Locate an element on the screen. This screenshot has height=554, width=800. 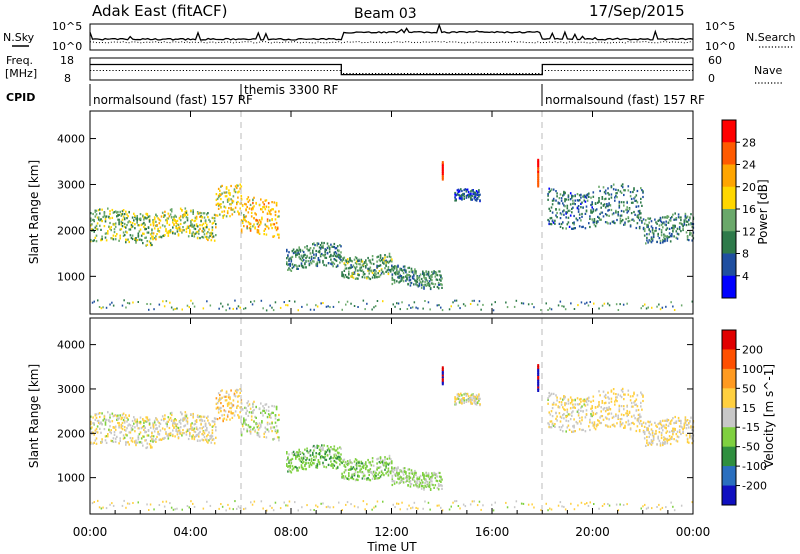
x-tick-label: 12:00 is located at coordinates (391, 532).